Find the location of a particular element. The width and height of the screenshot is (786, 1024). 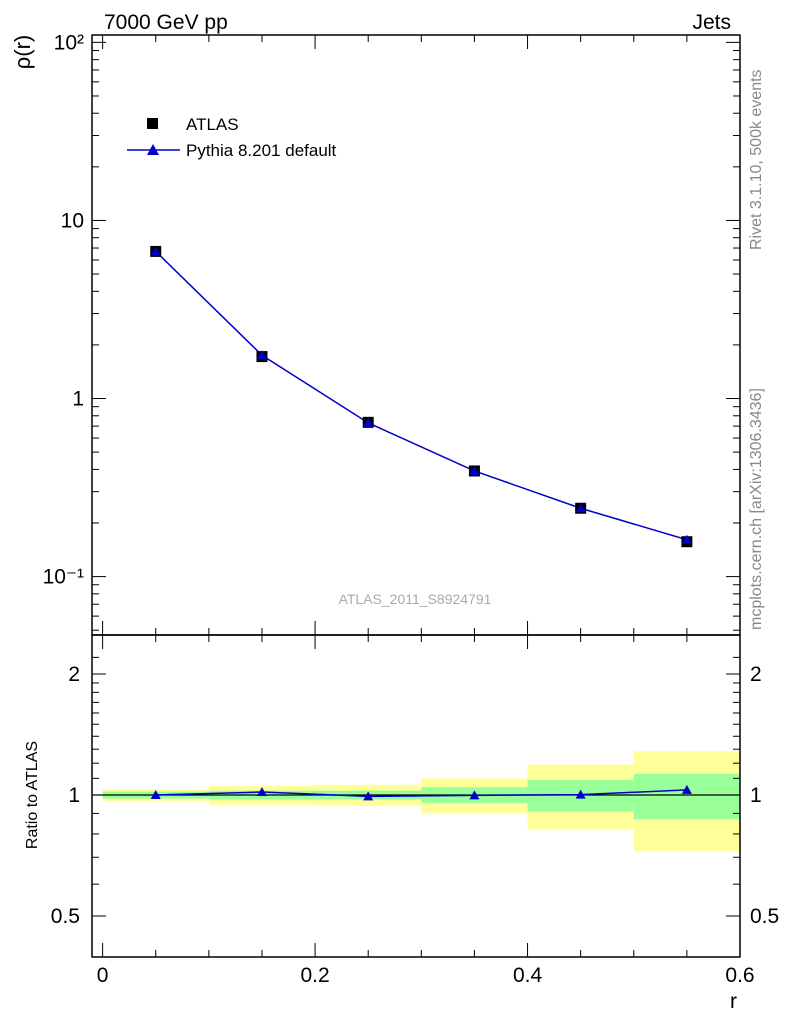

x-tick-label: 0.4 is located at coordinates (528, 975).